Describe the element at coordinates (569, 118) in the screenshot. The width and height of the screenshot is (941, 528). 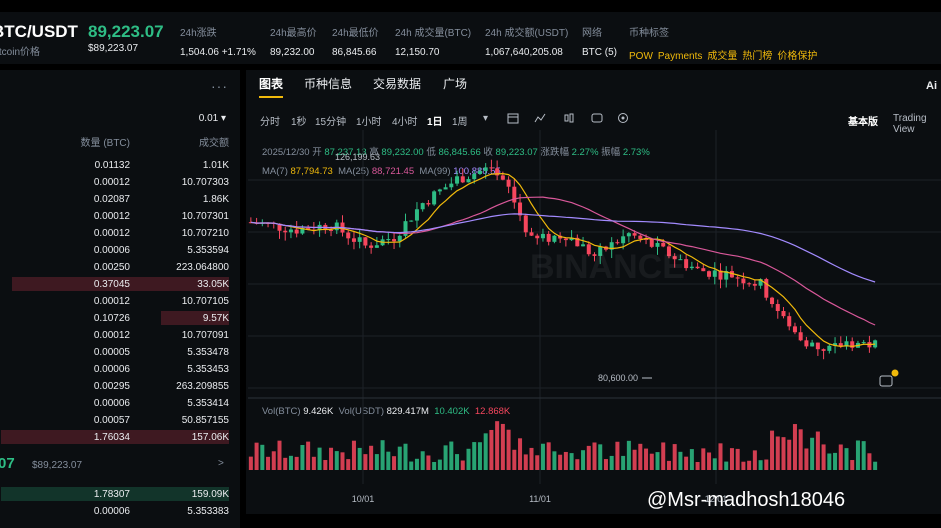
I see `candle-style-icon` at that location.